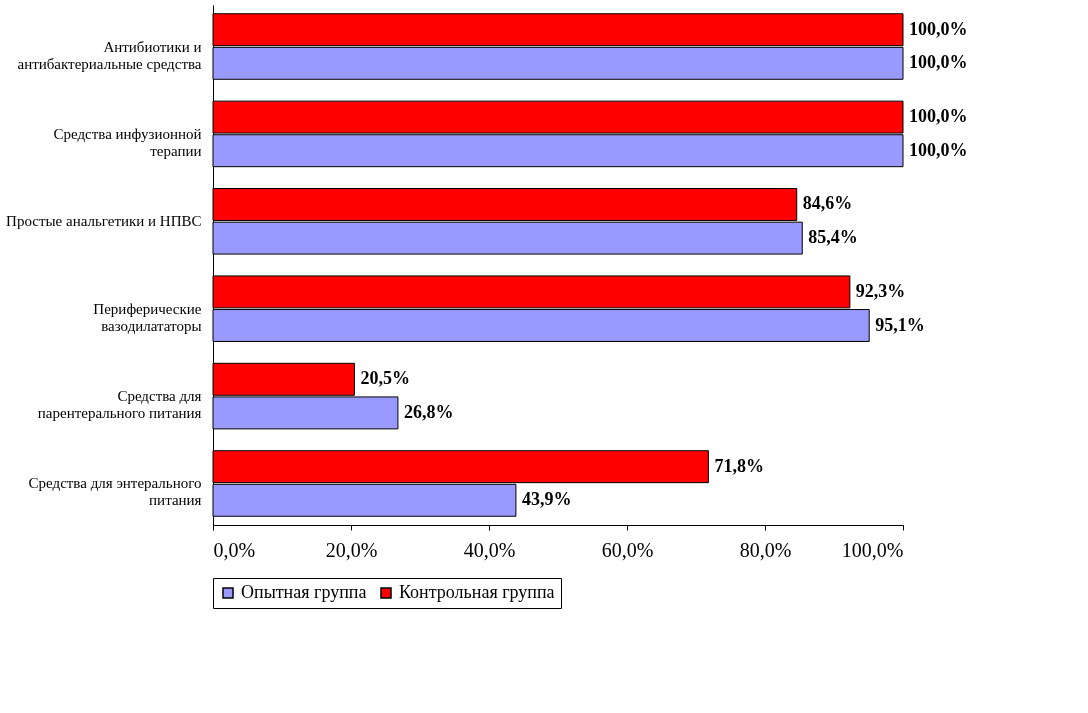 The width and height of the screenshot is (1088, 713). What do you see at coordinates (115, 492) in the screenshot?
I see `y-tick-label: Средства для энтерального питания` at bounding box center [115, 492].